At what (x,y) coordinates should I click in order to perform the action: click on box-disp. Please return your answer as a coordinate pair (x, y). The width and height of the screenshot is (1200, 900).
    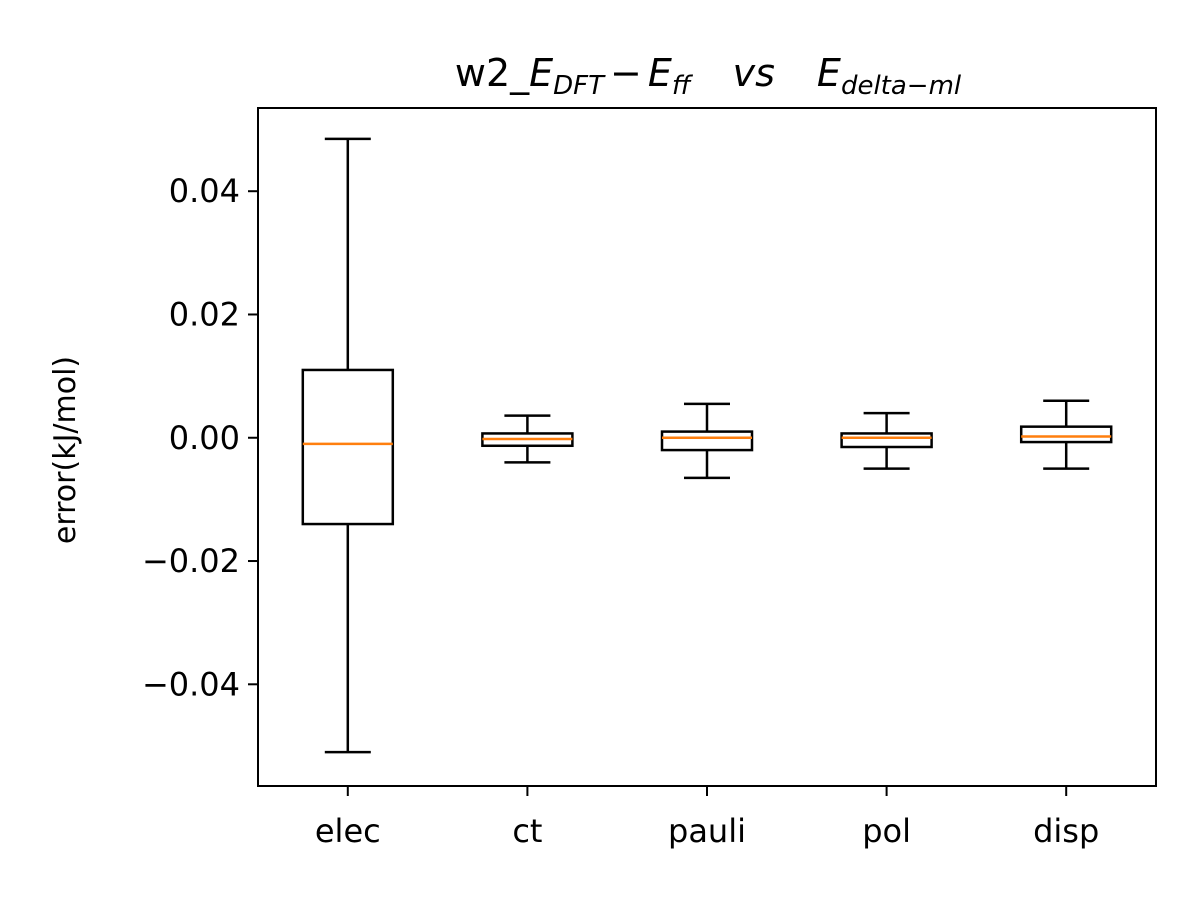
    Looking at the image, I should click on (1066, 434).